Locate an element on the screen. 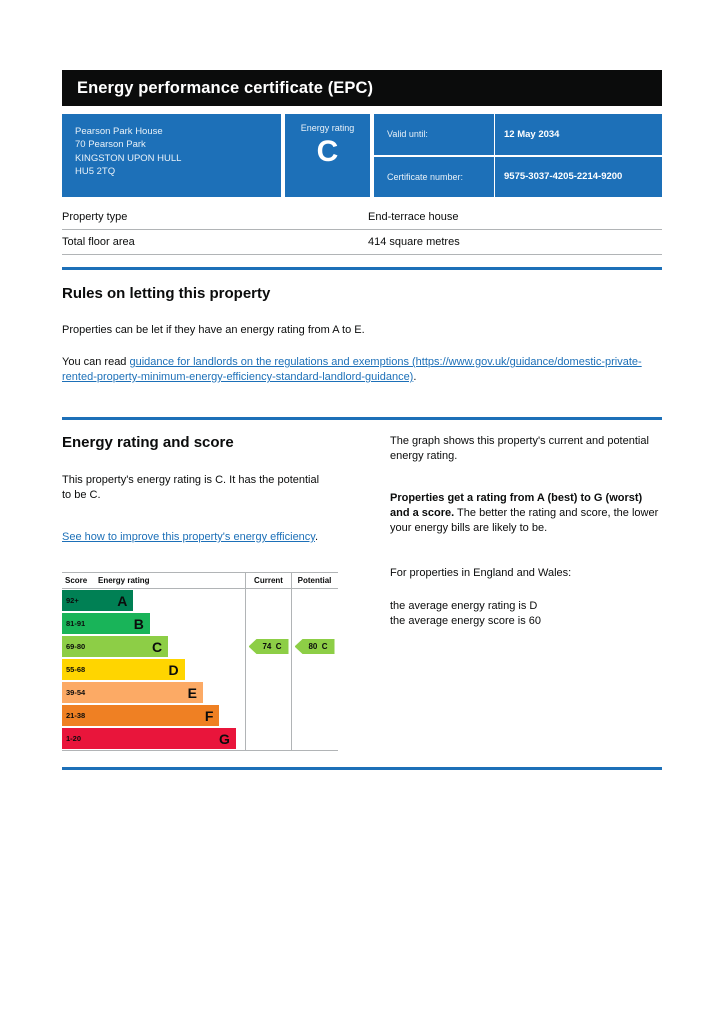 This screenshot has width=724, height=1024. band-score-label: 69-80 is located at coordinates (76, 646).